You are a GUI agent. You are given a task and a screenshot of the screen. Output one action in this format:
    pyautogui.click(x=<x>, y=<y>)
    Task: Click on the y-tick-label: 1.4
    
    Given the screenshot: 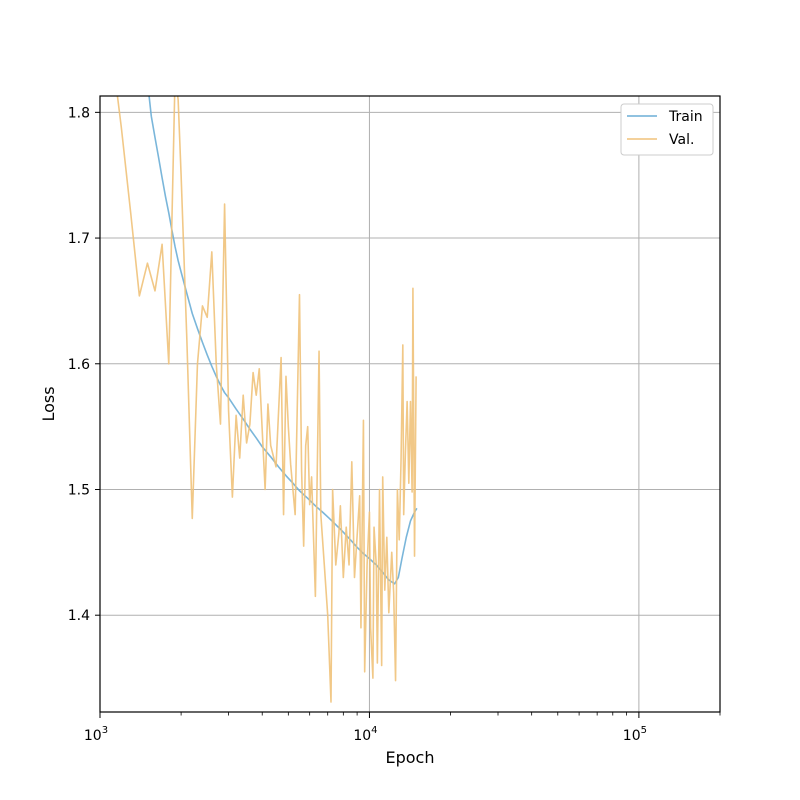 What is the action you would take?
    pyautogui.click(x=79, y=616)
    